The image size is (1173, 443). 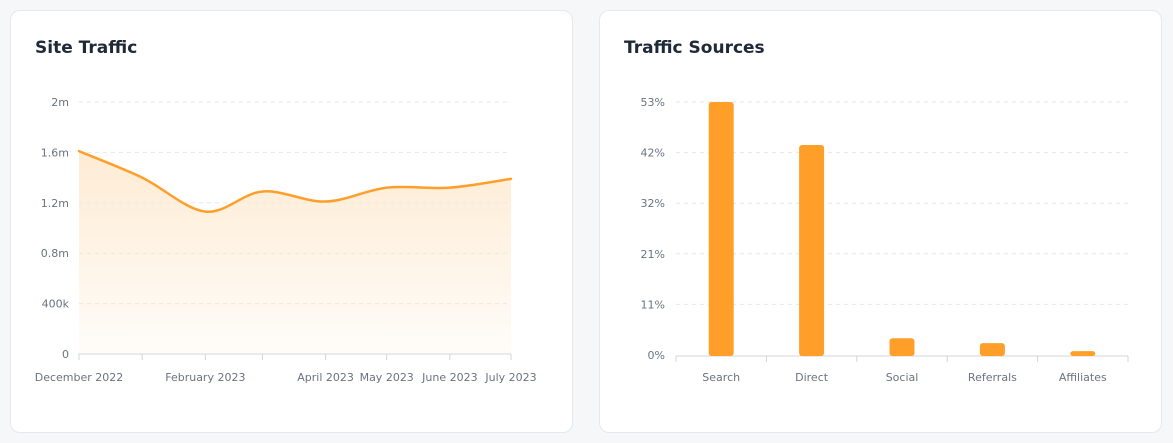 What do you see at coordinates (56, 304) in the screenshot?
I see `y-tick-label: 400k` at bounding box center [56, 304].